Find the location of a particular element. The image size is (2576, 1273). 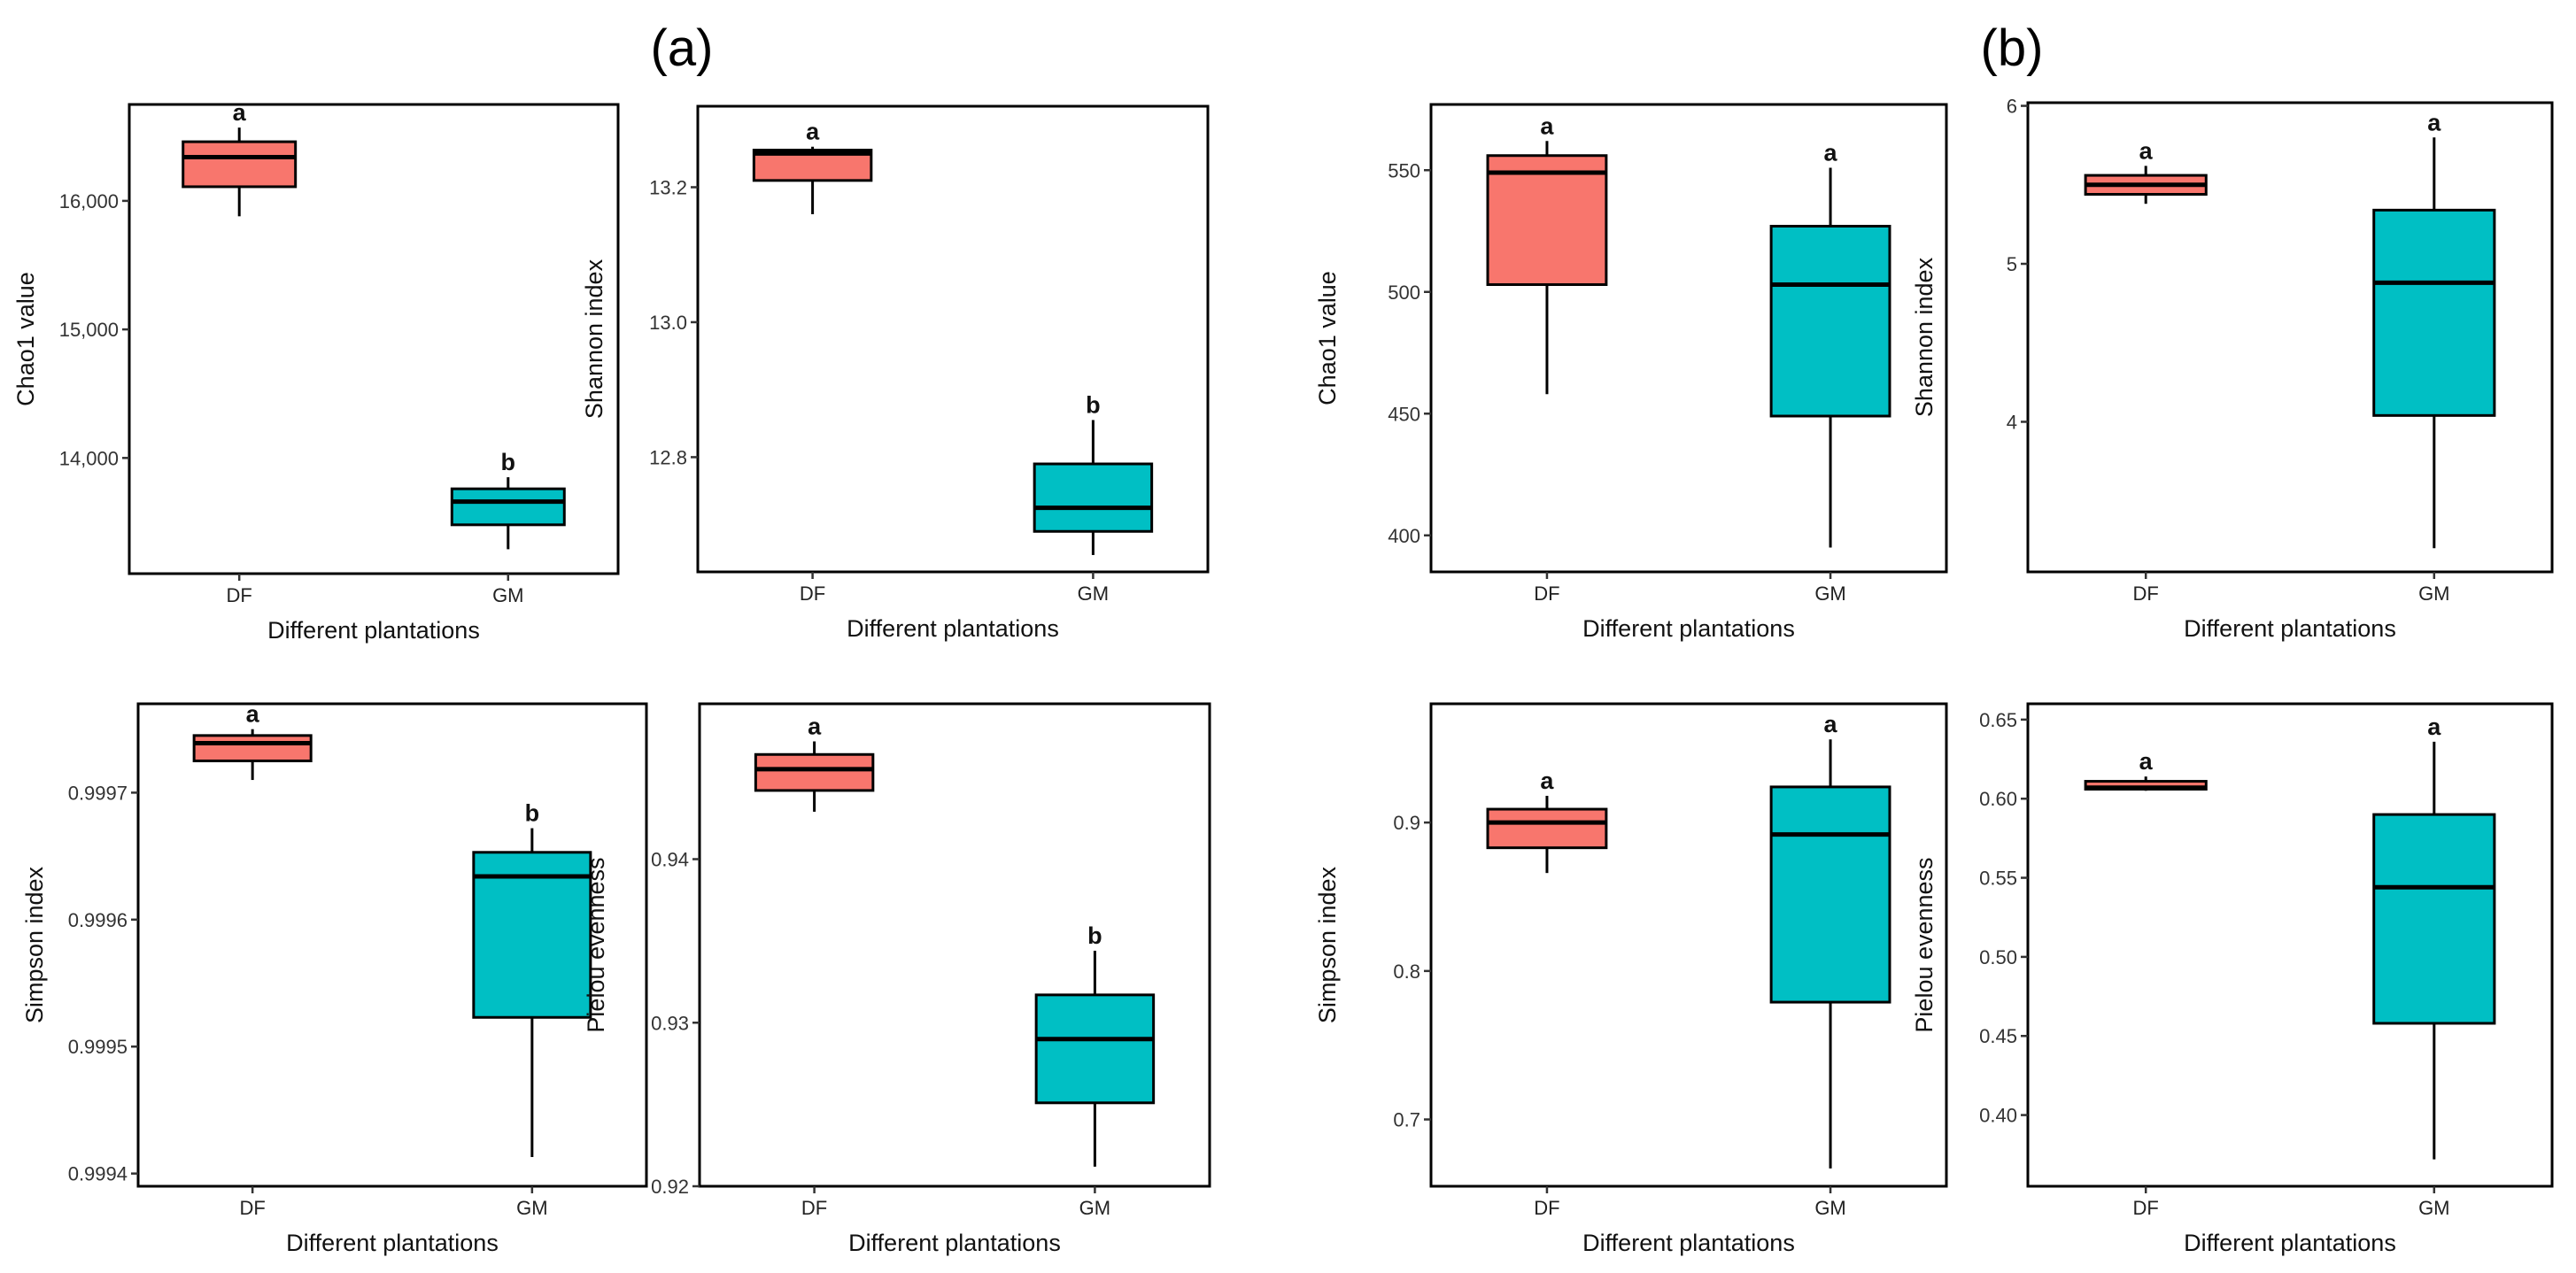

y-tick-label: 6 is located at coordinates (2012, 107).